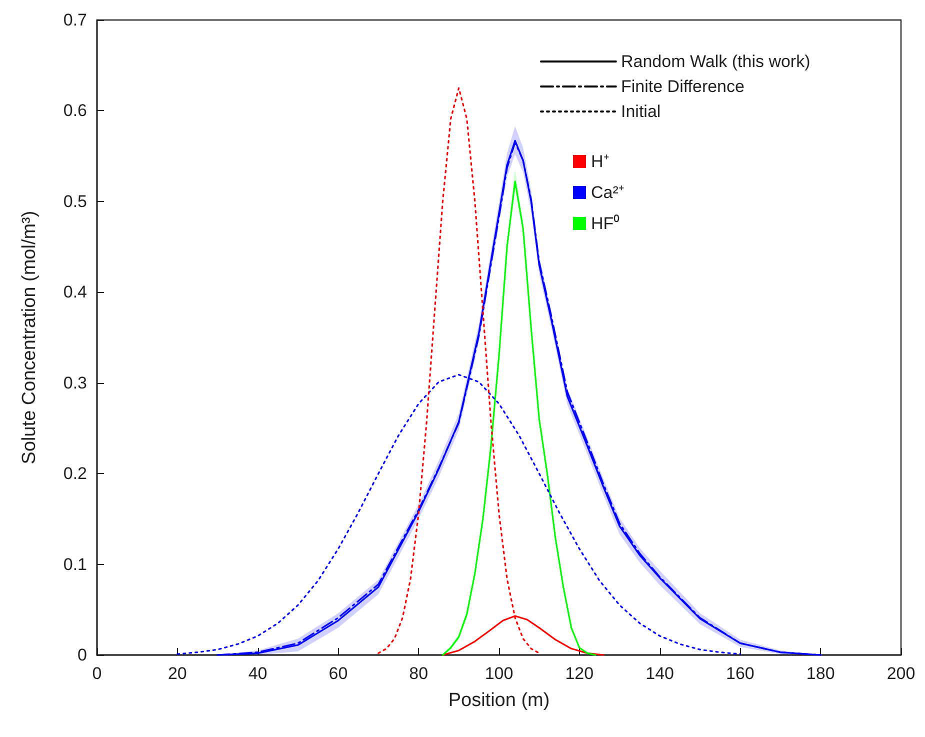  I want to click on y-tick-label: 0.5, so click(75, 201).